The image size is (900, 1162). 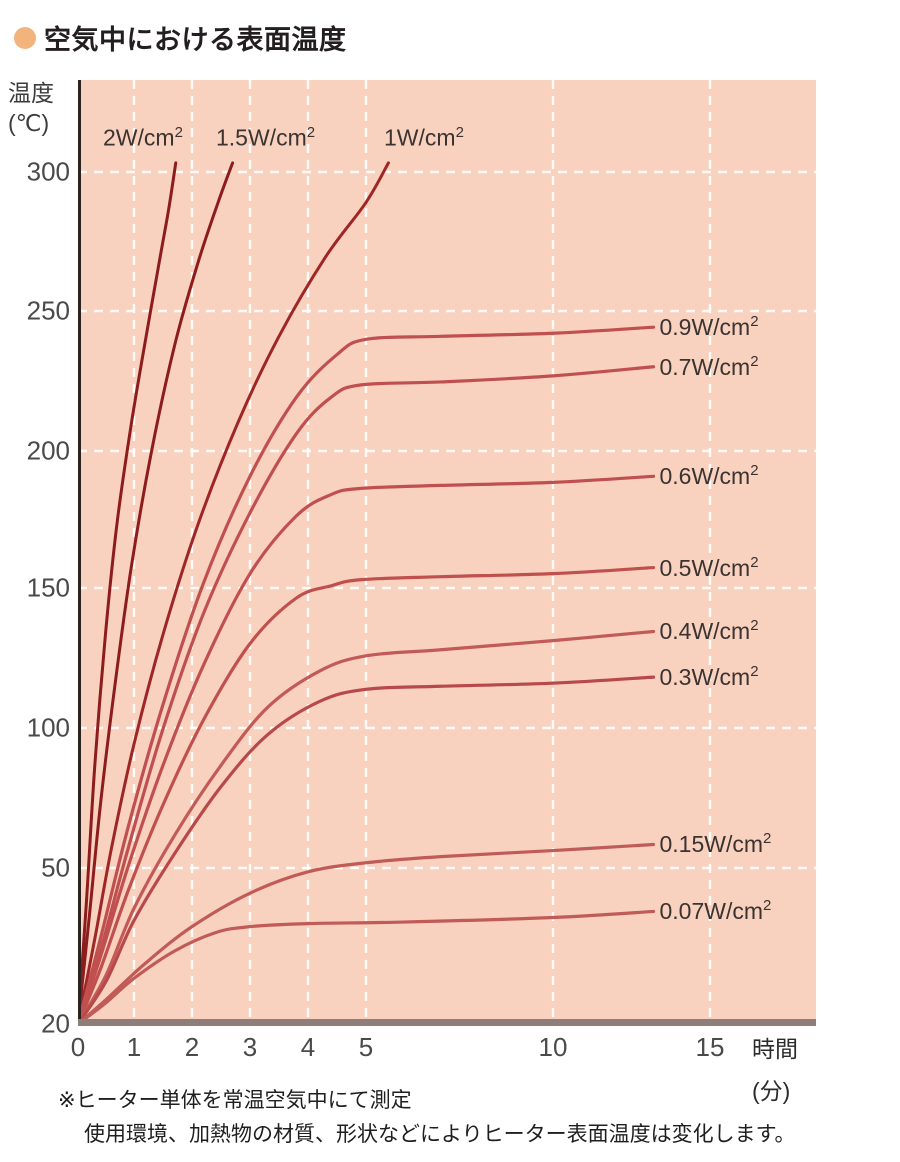 I want to click on y-tick-50: 50, so click(x=55, y=867).